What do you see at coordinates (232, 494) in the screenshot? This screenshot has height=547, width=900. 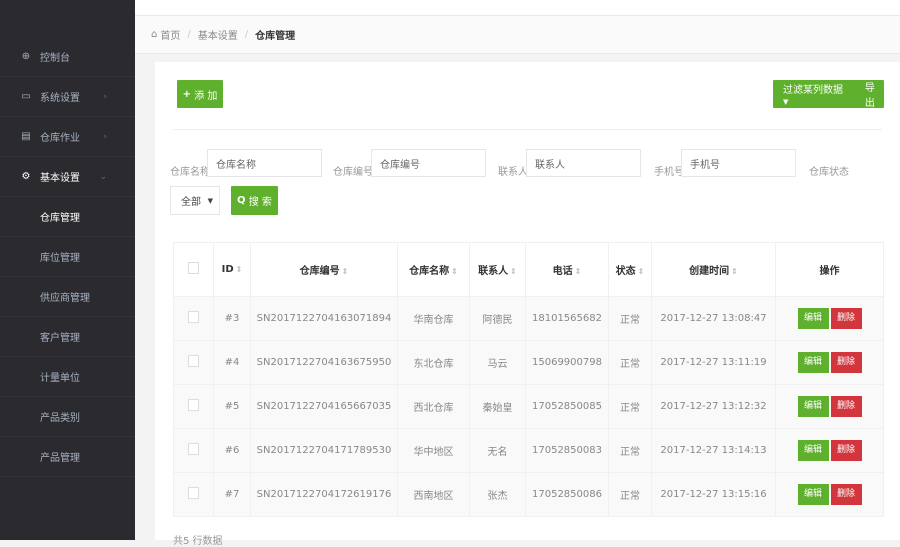 I see `table-cell: #7` at bounding box center [232, 494].